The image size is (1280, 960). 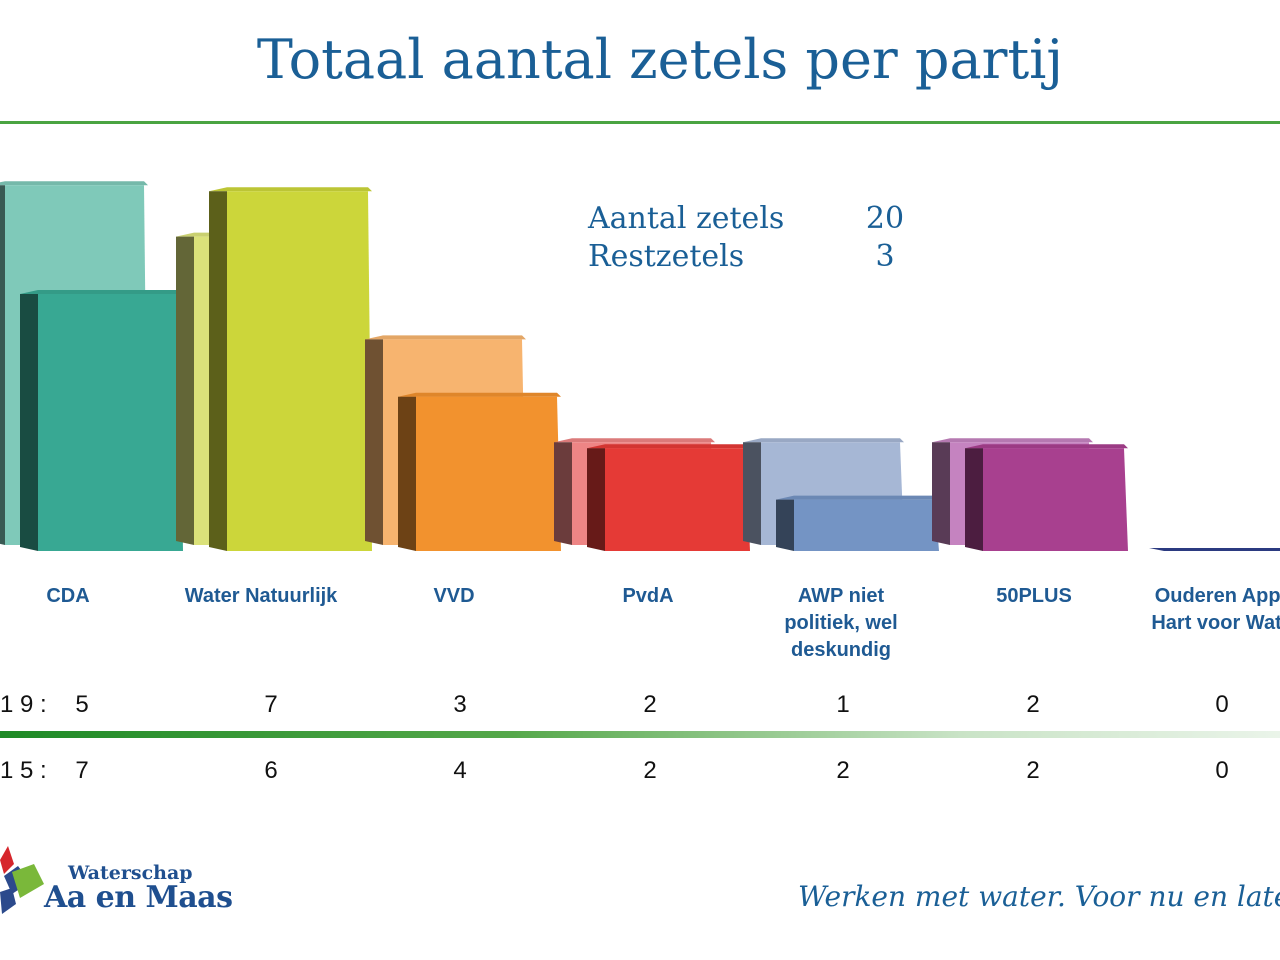 What do you see at coordinates (23, 770) in the screenshot?
I see `row-label-2015: 1 5 :` at bounding box center [23, 770].